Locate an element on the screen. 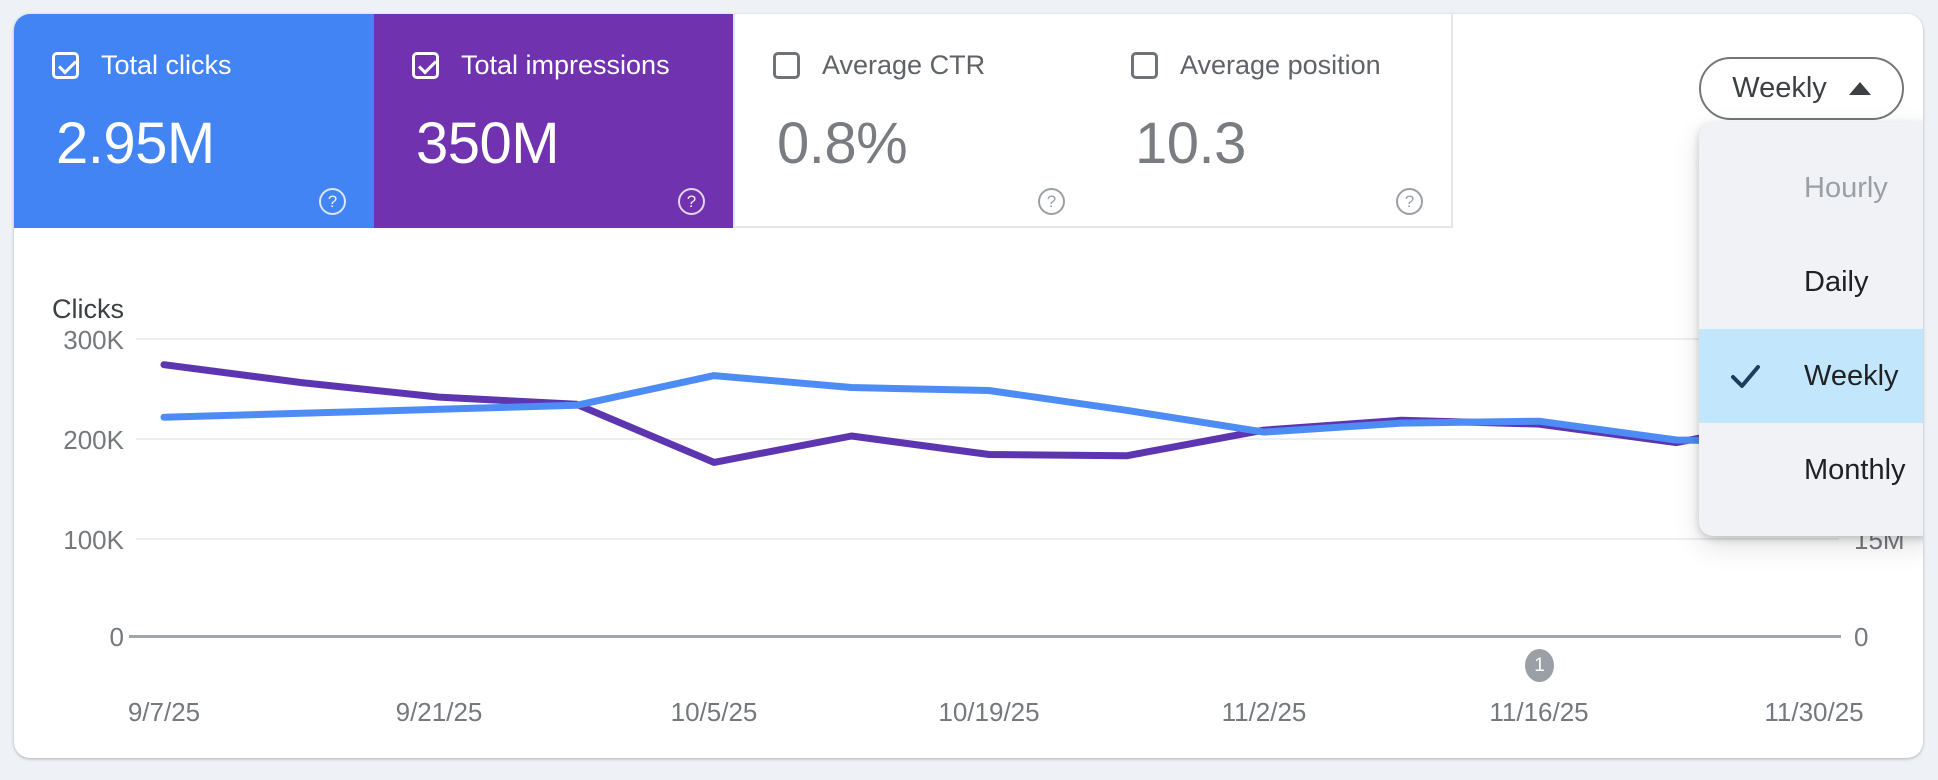 This screenshot has height=780, width=1938. metric-label: Total clicks is located at coordinates (166, 65).